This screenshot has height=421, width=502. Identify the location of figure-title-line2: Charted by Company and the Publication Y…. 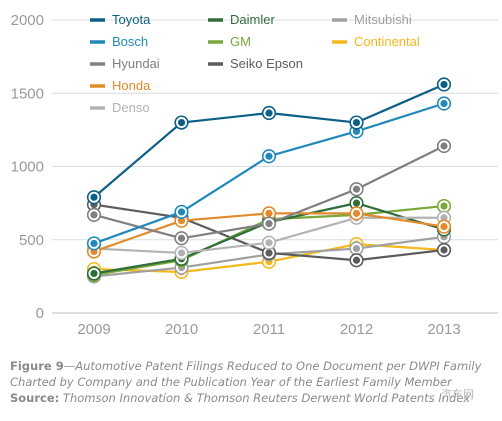
(231, 382).